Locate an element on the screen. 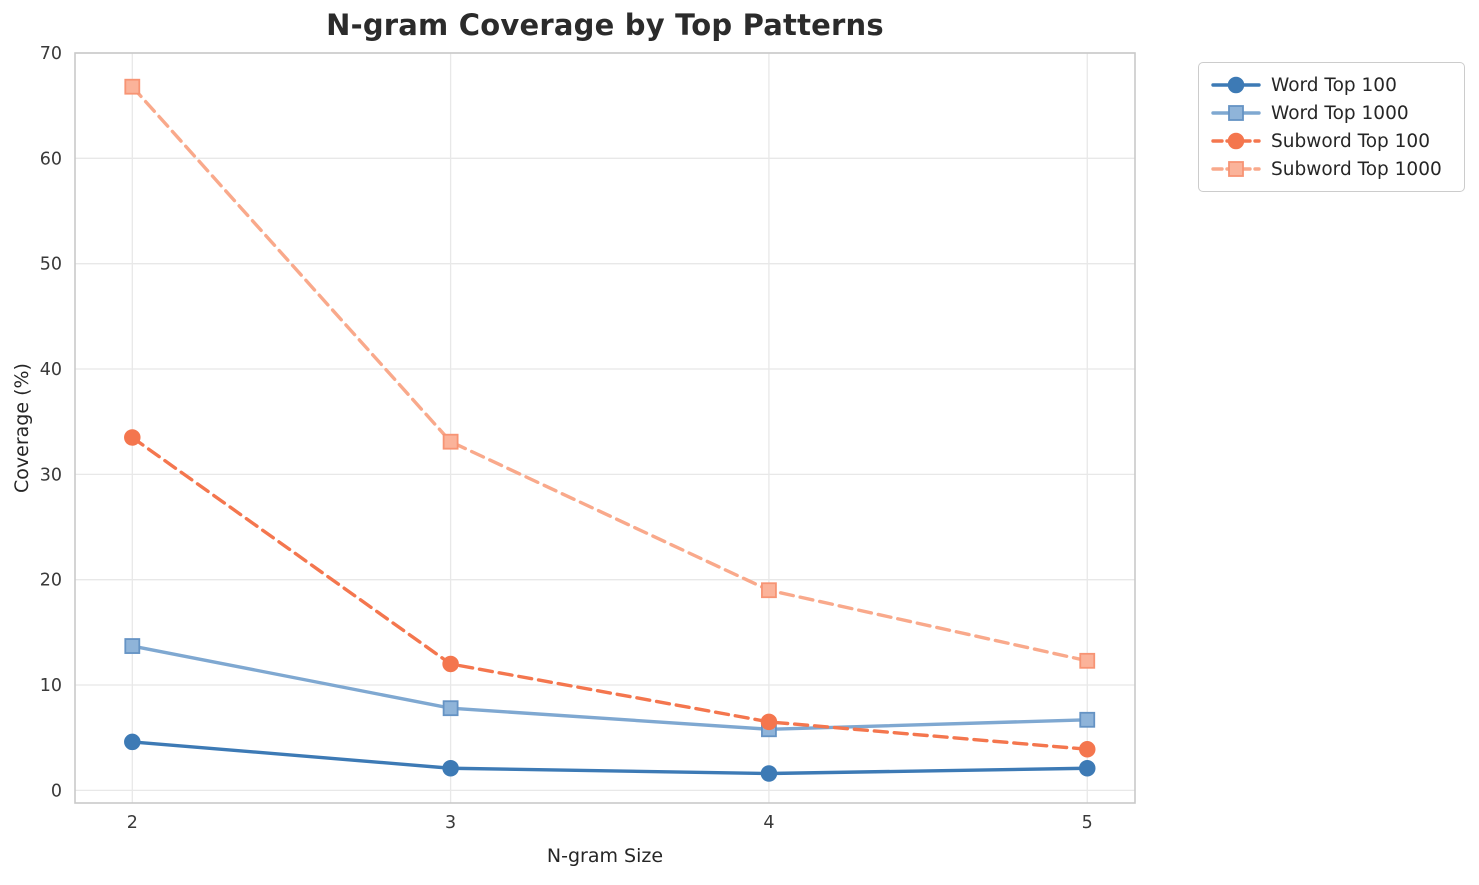 The height and width of the screenshot is (885, 1479). data-point-subword-top-100-x2 is located at coordinates (132, 437).